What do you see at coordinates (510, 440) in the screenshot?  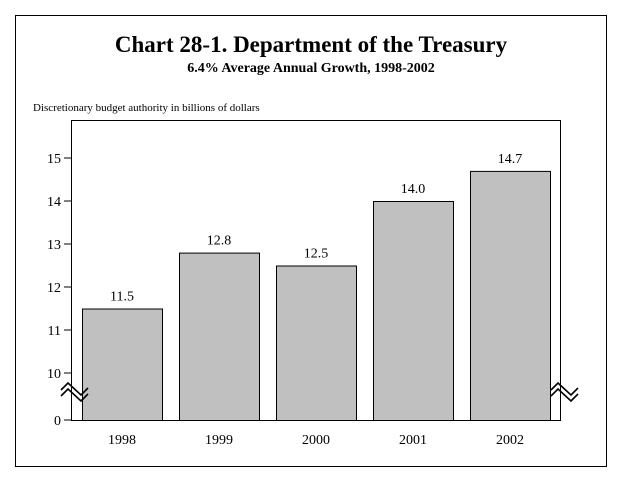 I see `x-tick-label: 2002` at bounding box center [510, 440].